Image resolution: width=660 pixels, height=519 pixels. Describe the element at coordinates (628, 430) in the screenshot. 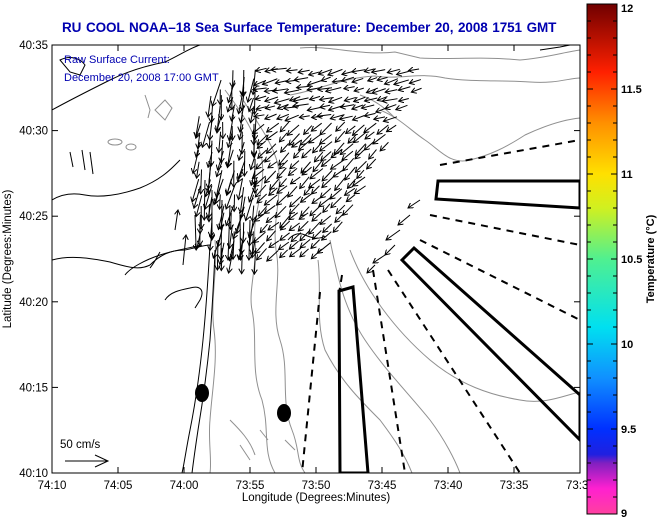

I see `colorbar-tick-label: 9.5` at that location.